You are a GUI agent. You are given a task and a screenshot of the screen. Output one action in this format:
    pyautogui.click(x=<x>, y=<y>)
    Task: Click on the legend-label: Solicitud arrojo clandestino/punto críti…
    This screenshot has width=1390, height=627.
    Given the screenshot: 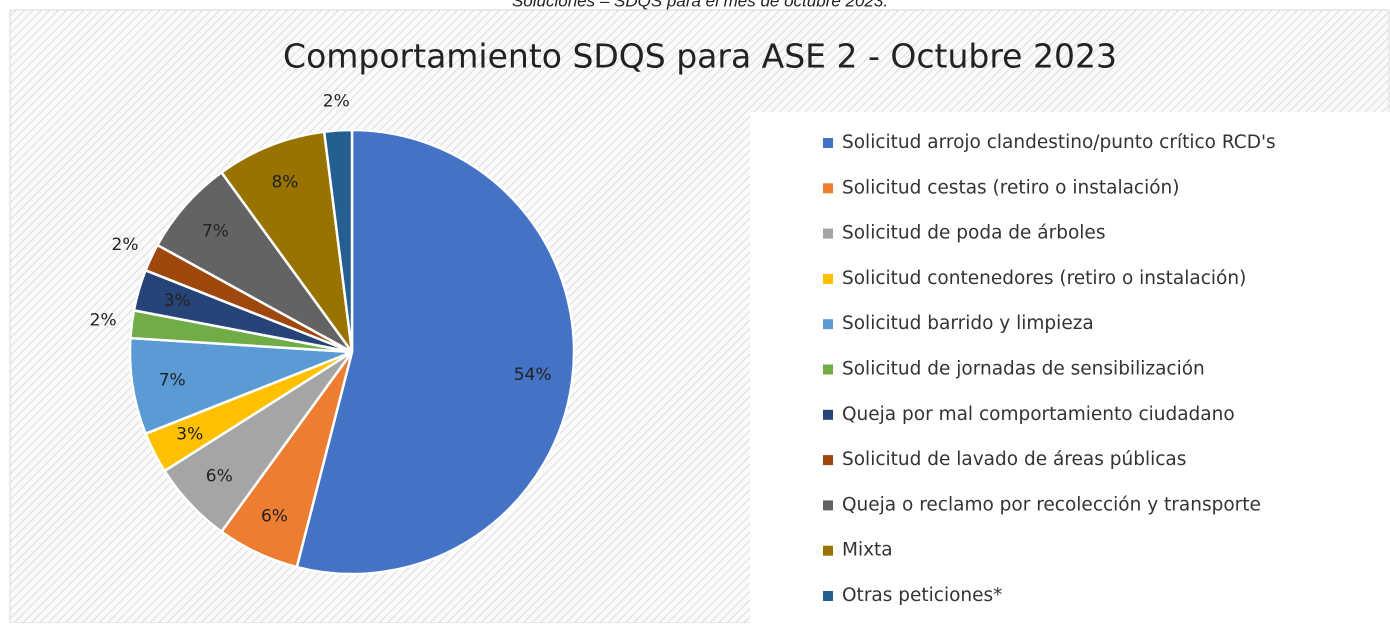 What is the action you would take?
    pyautogui.click(x=1059, y=142)
    